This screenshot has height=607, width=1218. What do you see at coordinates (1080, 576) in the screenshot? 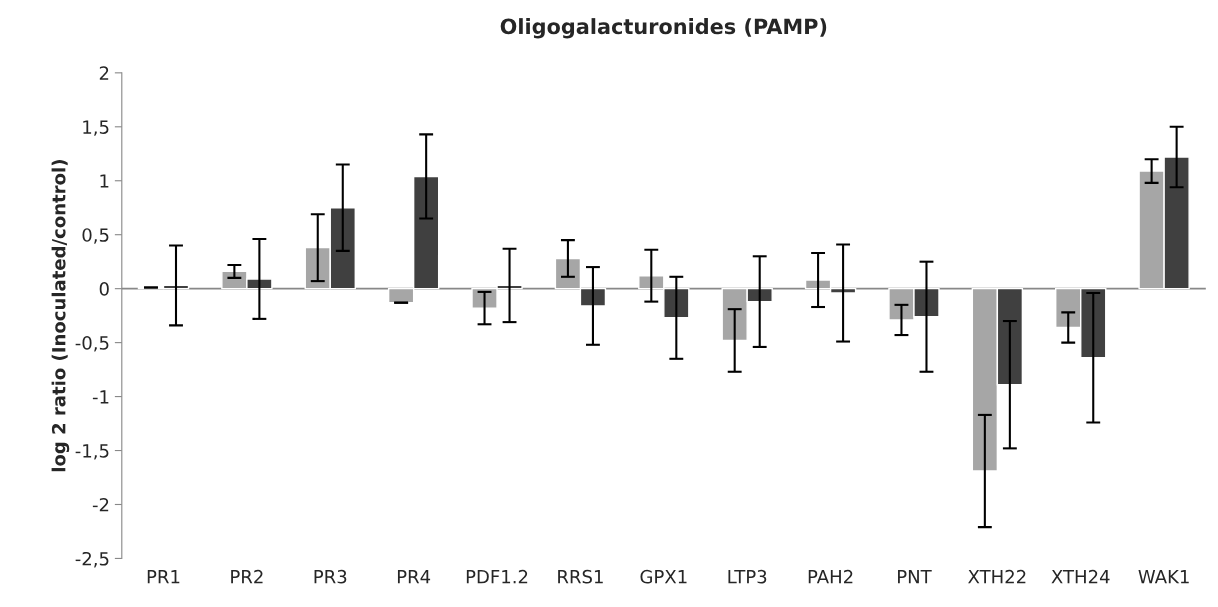
I see `x-tick-label: XTH24` at bounding box center [1080, 576].